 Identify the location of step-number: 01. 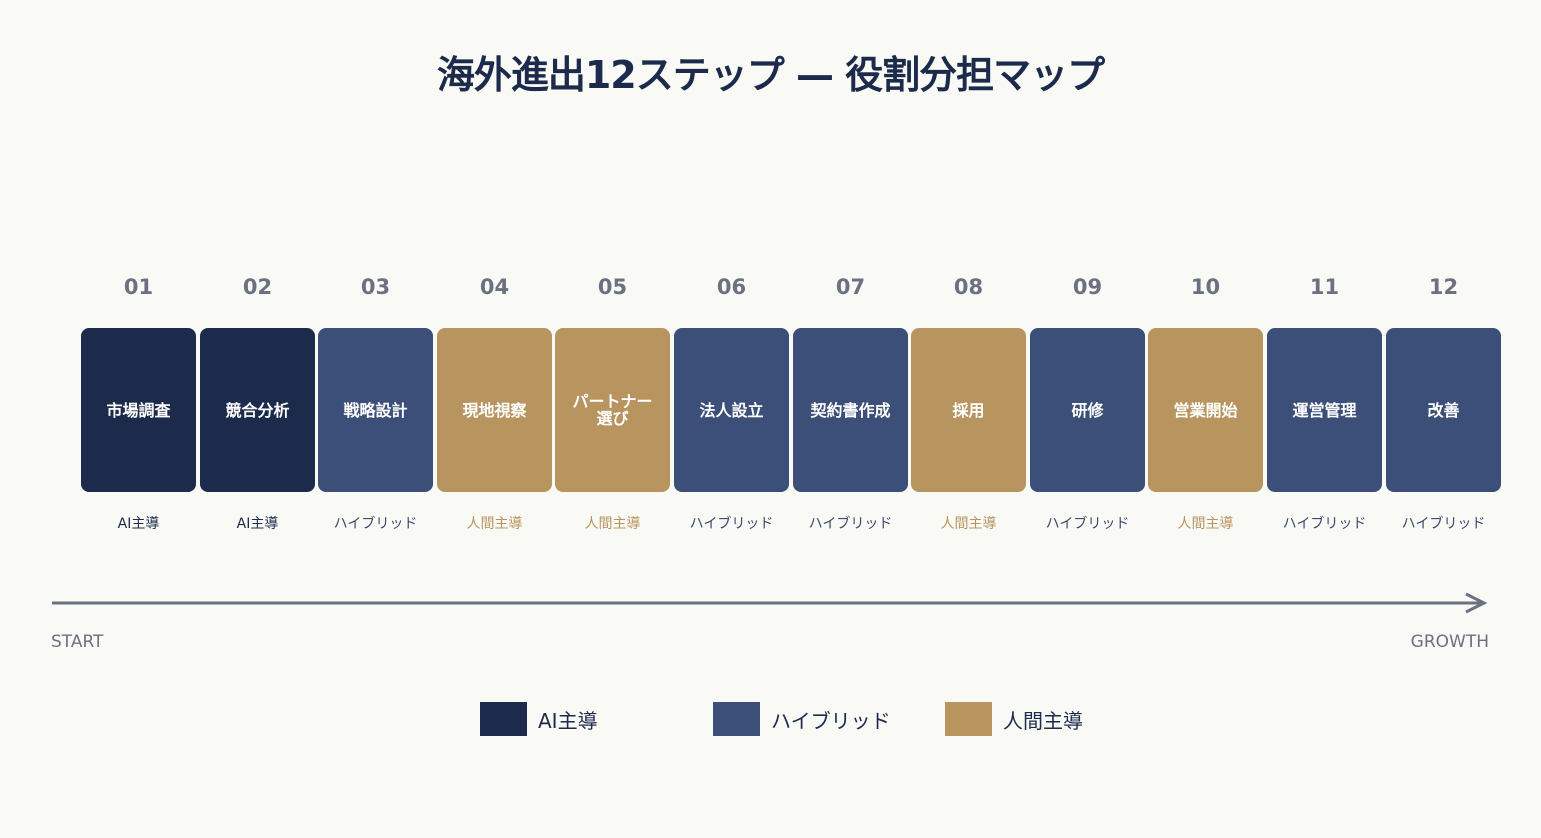
(138, 287).